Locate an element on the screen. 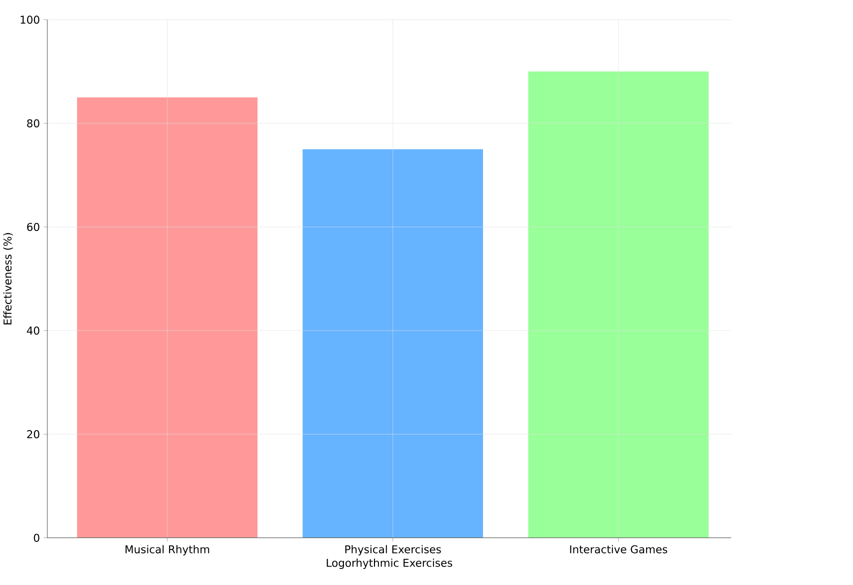  y-tick-label: 40 is located at coordinates (33, 330).